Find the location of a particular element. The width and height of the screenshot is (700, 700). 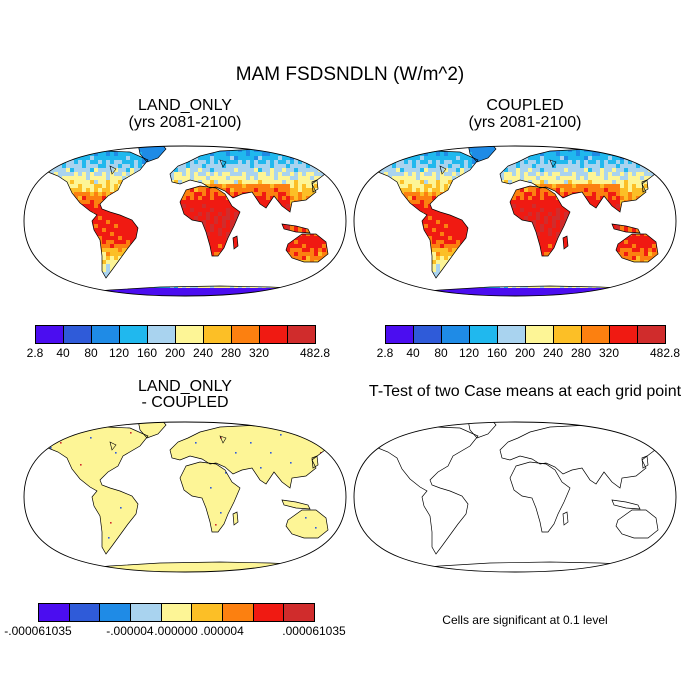

difference-map is located at coordinates (185, 497).